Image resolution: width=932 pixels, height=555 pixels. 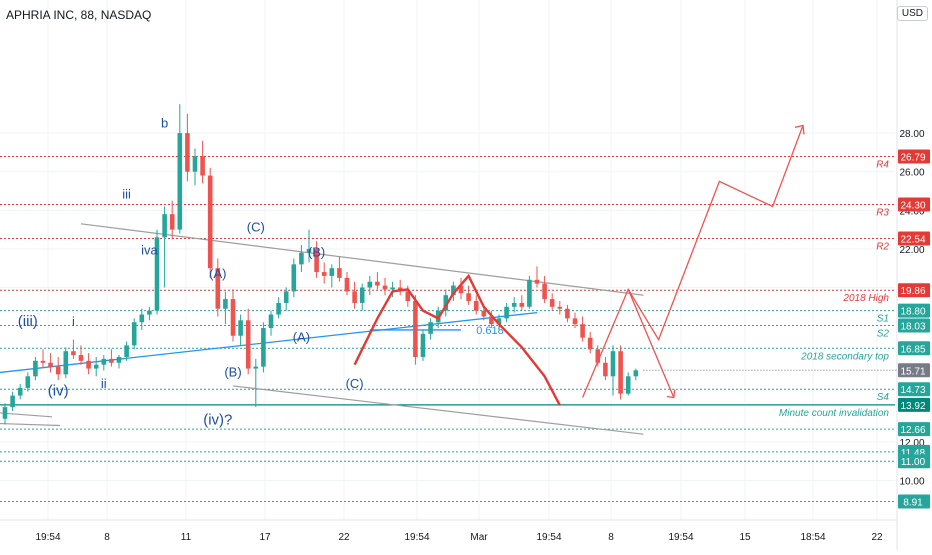 I want to click on price-tag-label: 12.66, so click(x=912, y=430).